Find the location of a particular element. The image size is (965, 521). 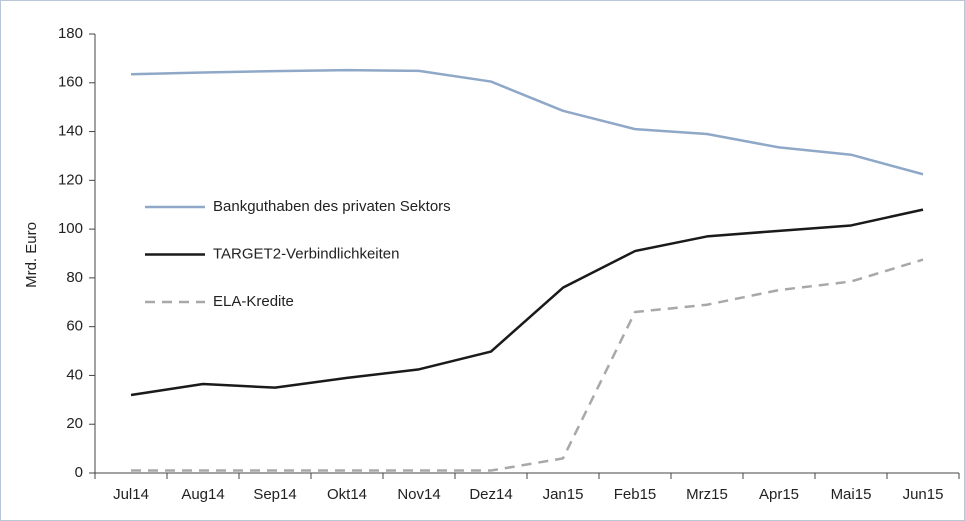

x-tick-label: Mai15 is located at coordinates (851, 494).